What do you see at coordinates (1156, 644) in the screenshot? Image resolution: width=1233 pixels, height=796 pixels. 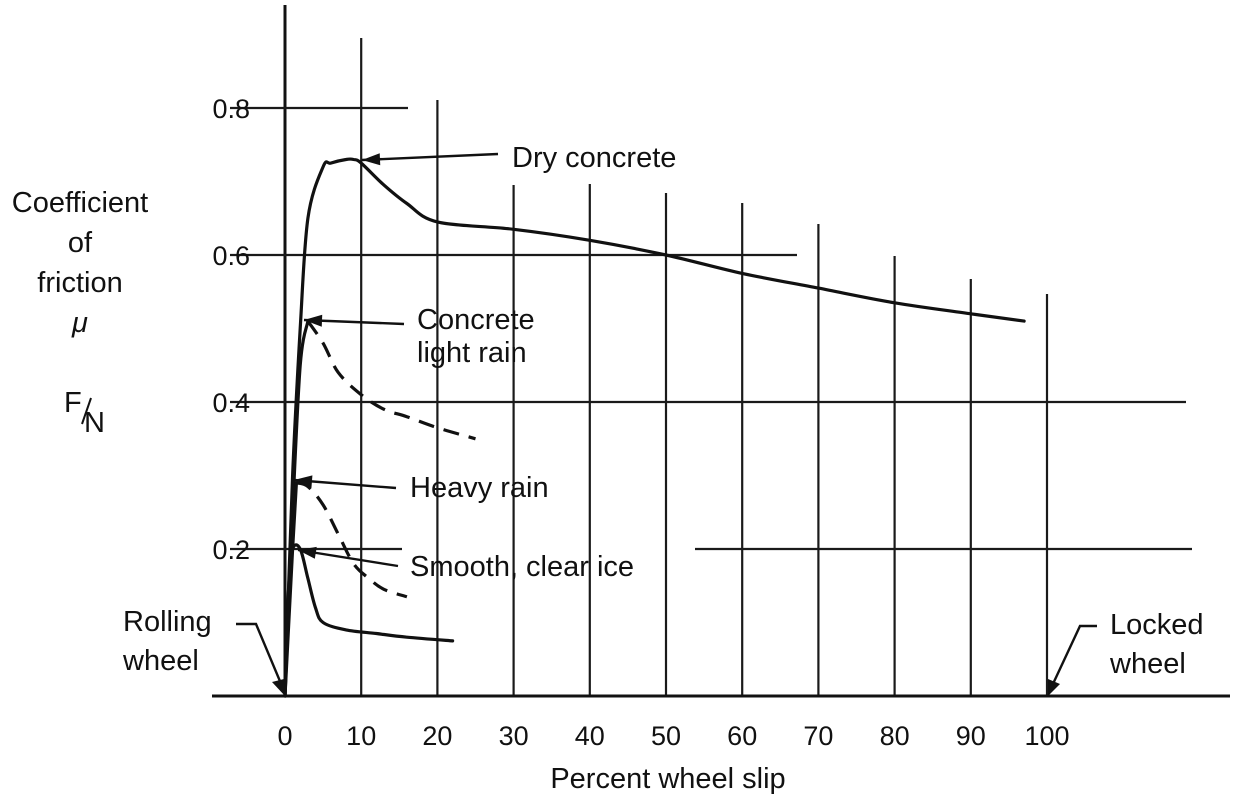 I see `annotation-locked-wheel: Locked wheel` at bounding box center [1156, 644].